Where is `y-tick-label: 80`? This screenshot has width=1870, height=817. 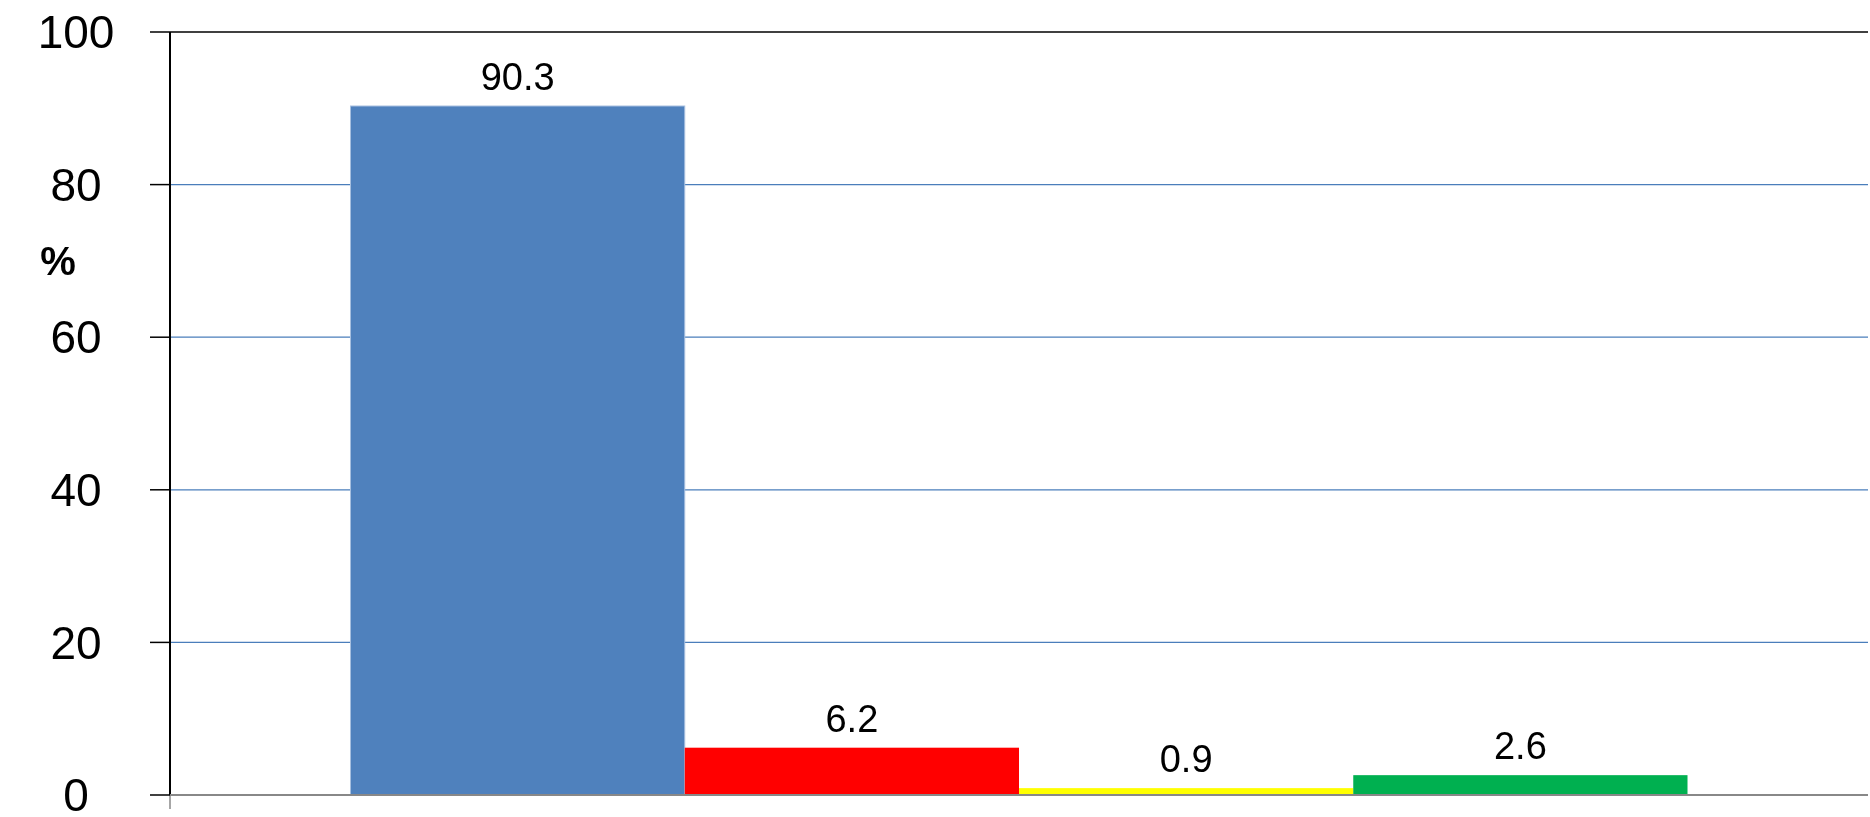 y-tick-label: 80 is located at coordinates (76, 184).